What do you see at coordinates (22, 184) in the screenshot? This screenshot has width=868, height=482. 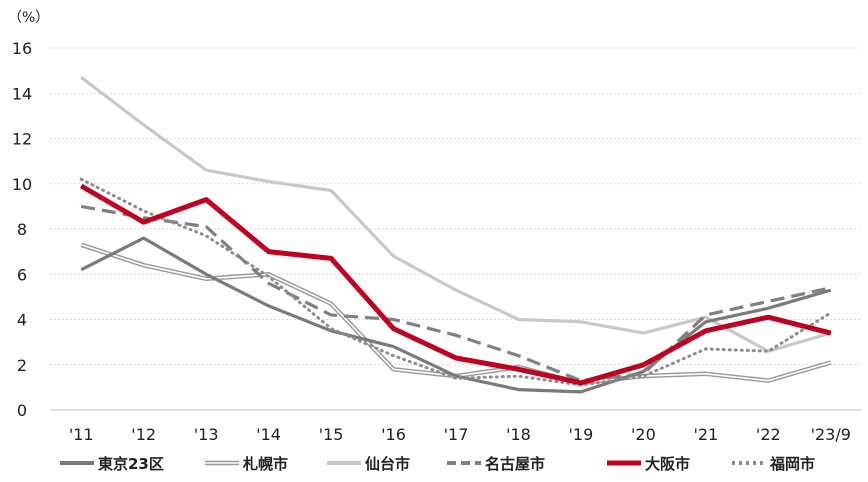 I see `y-tick-label: 10` at bounding box center [22, 184].